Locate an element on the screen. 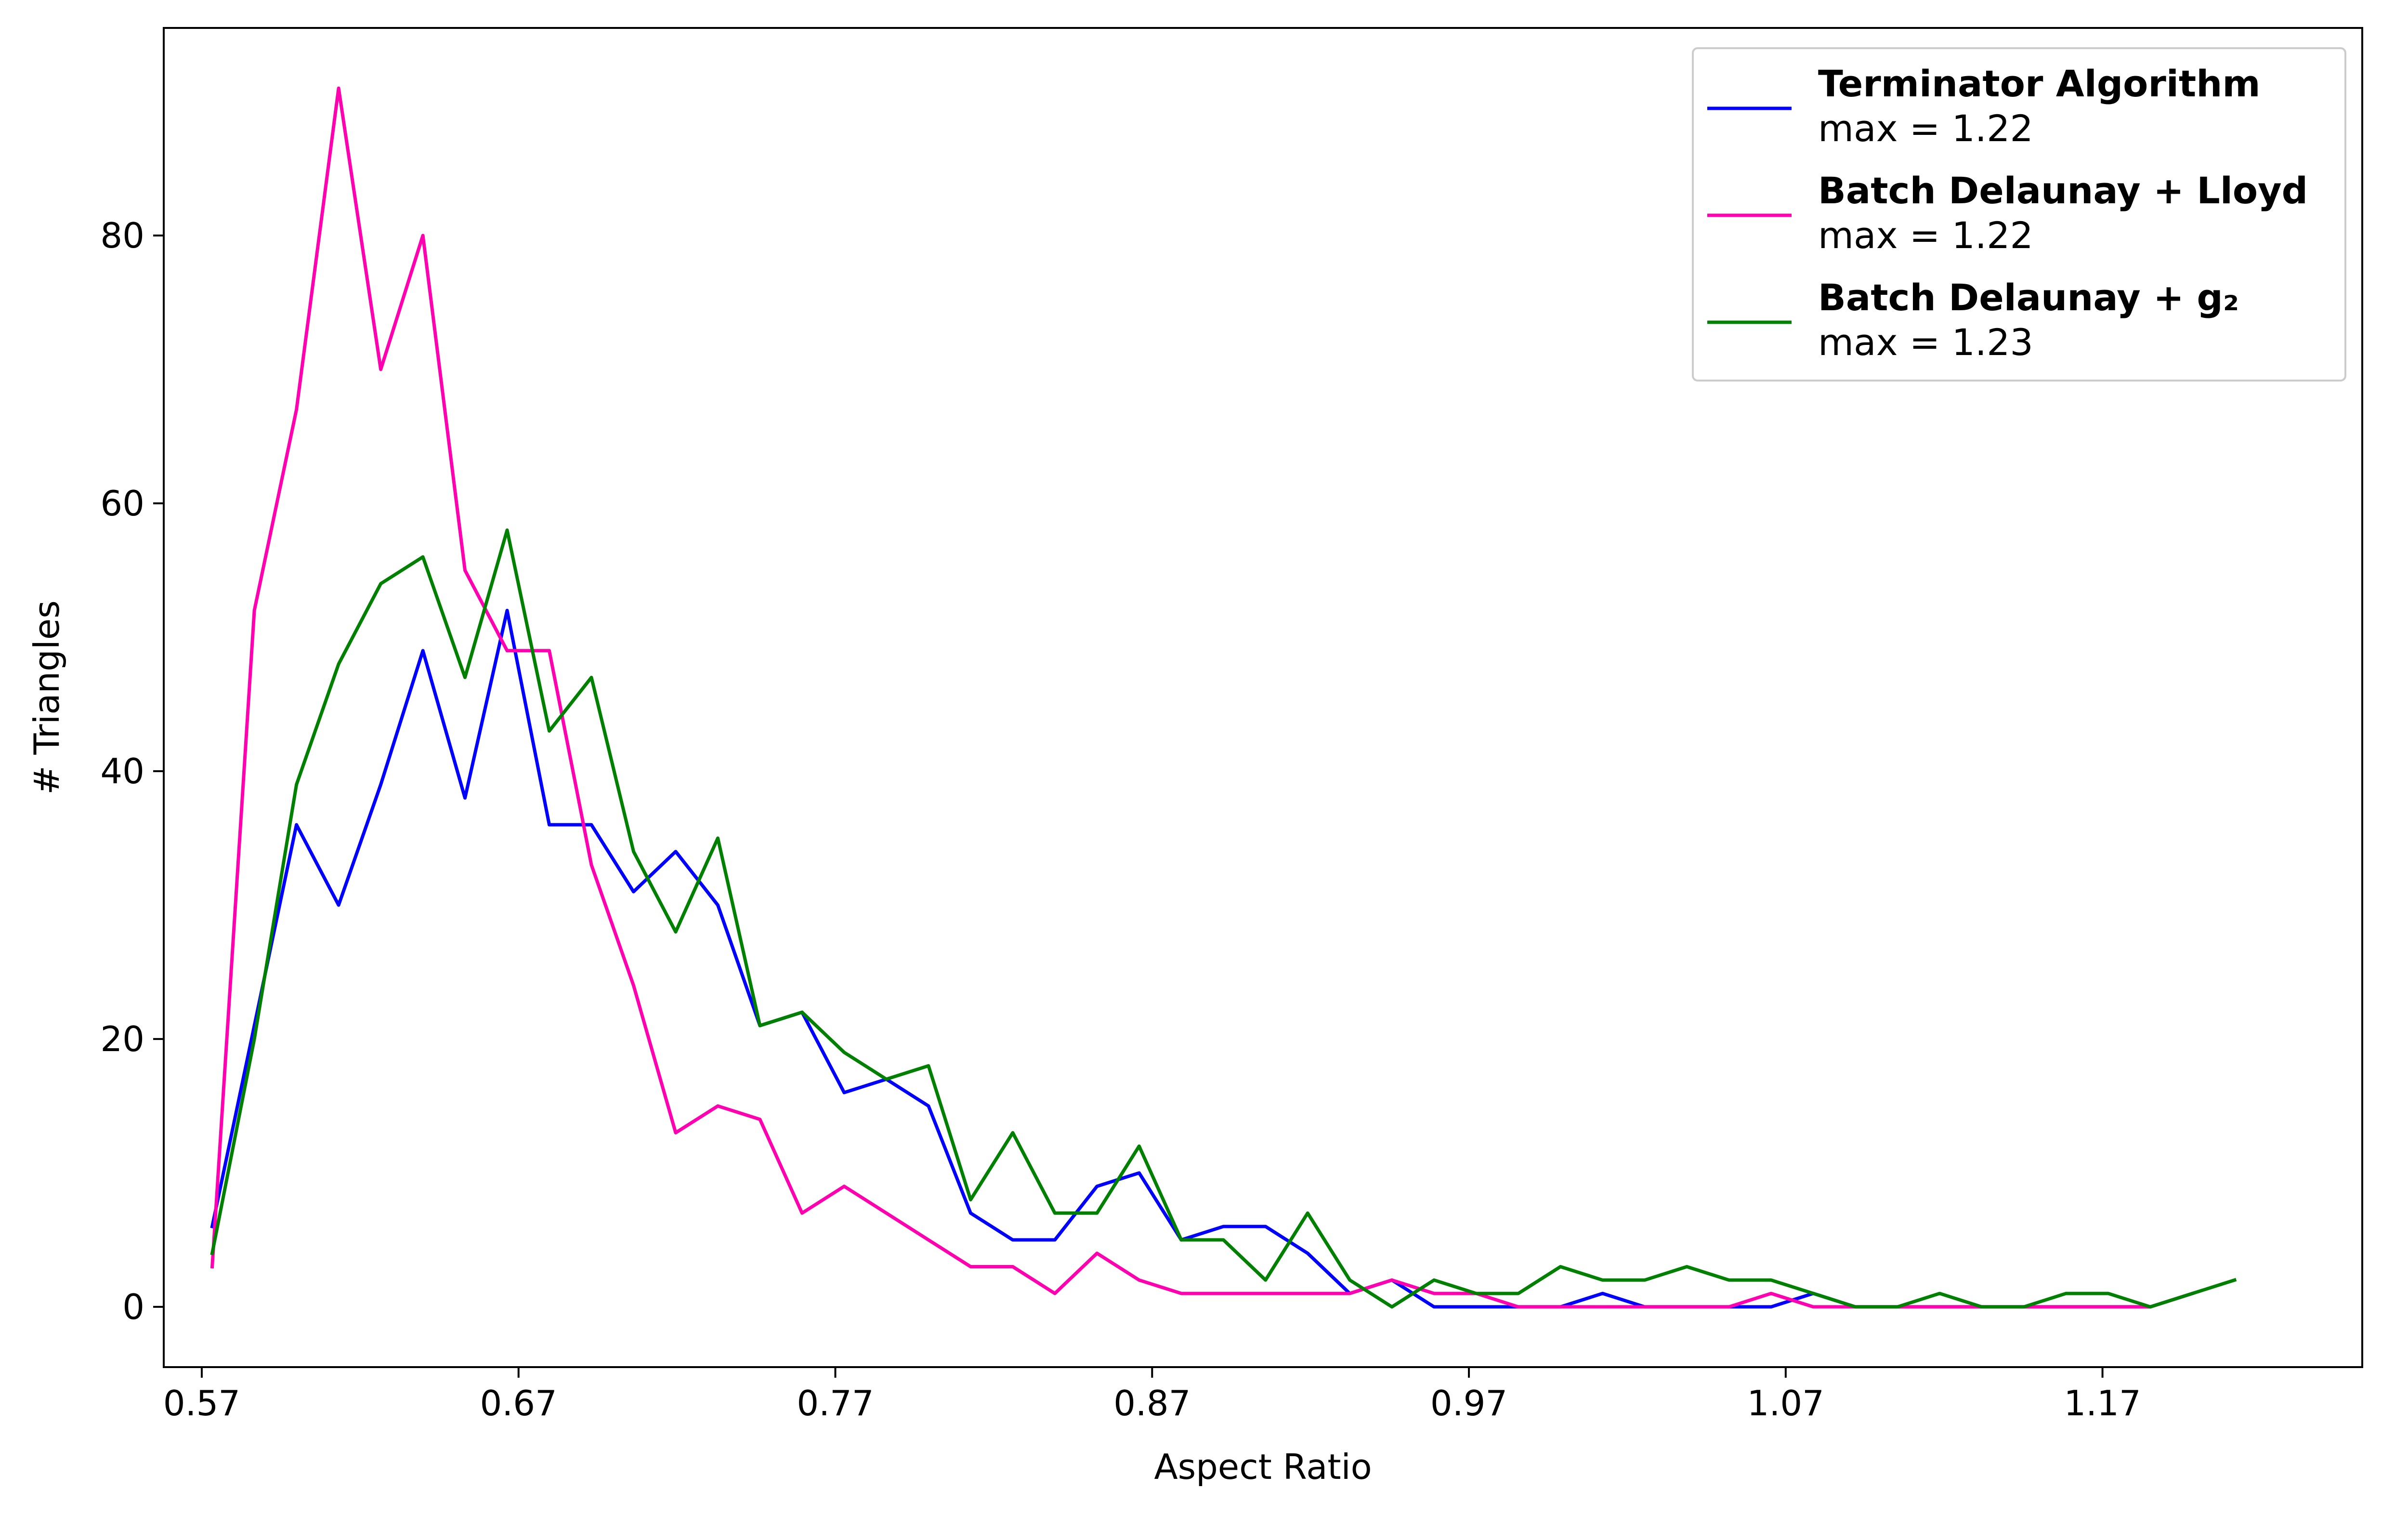 This screenshot has height=1515, width=2408. y-axis-label: # Triangles is located at coordinates (46, 697).